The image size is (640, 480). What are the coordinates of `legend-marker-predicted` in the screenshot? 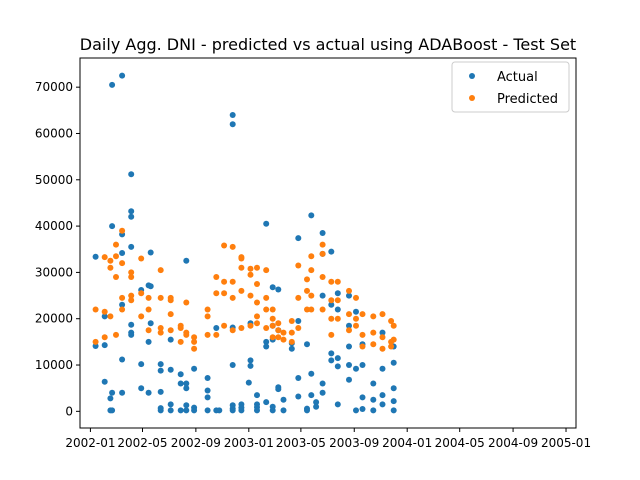 It's located at (472, 98).